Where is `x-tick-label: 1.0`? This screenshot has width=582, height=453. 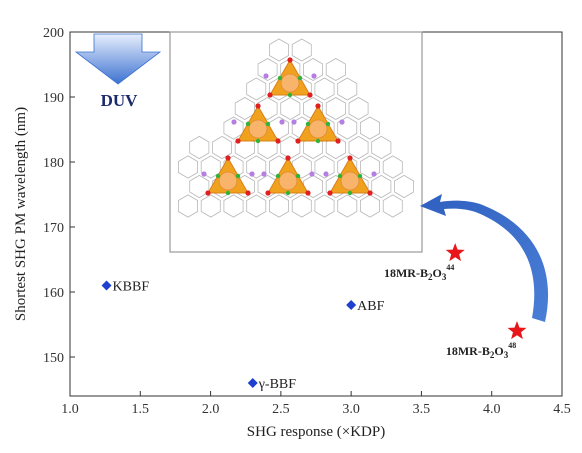 x-tick-label: 1.0 is located at coordinates (70, 409).